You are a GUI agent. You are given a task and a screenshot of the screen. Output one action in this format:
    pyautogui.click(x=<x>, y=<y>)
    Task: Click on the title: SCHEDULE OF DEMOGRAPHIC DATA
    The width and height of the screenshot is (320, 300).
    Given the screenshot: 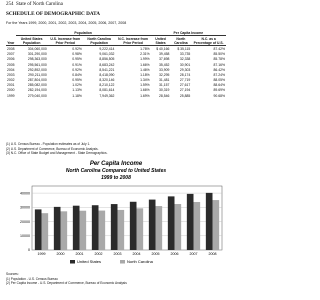 What is the action you would take?
    pyautogui.click(x=53, y=14)
    